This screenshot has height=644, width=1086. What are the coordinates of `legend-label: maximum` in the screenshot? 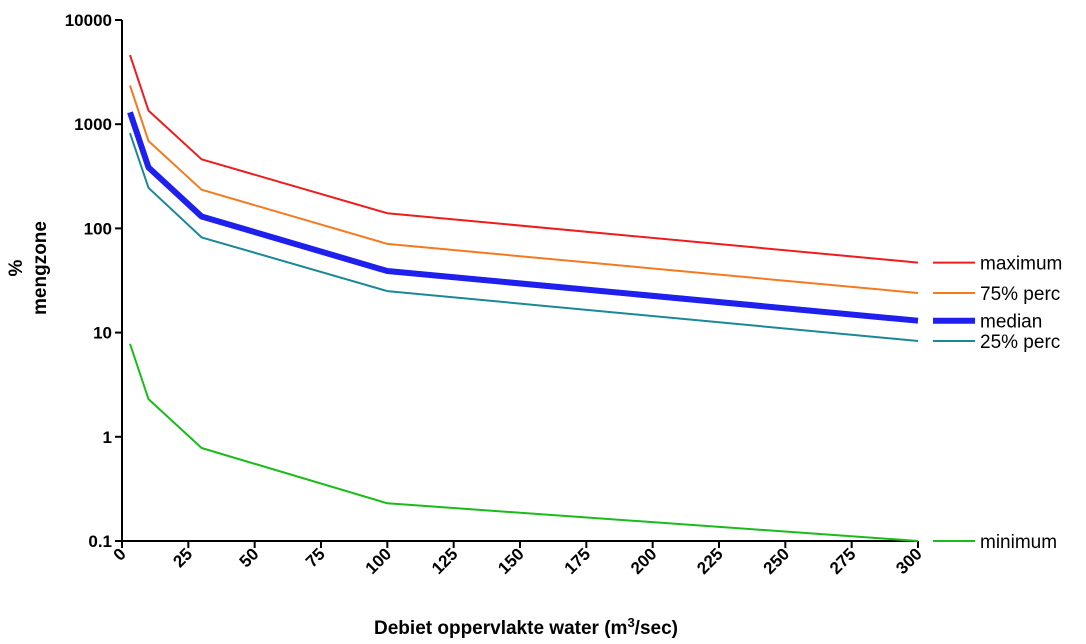 It's located at (1021, 264).